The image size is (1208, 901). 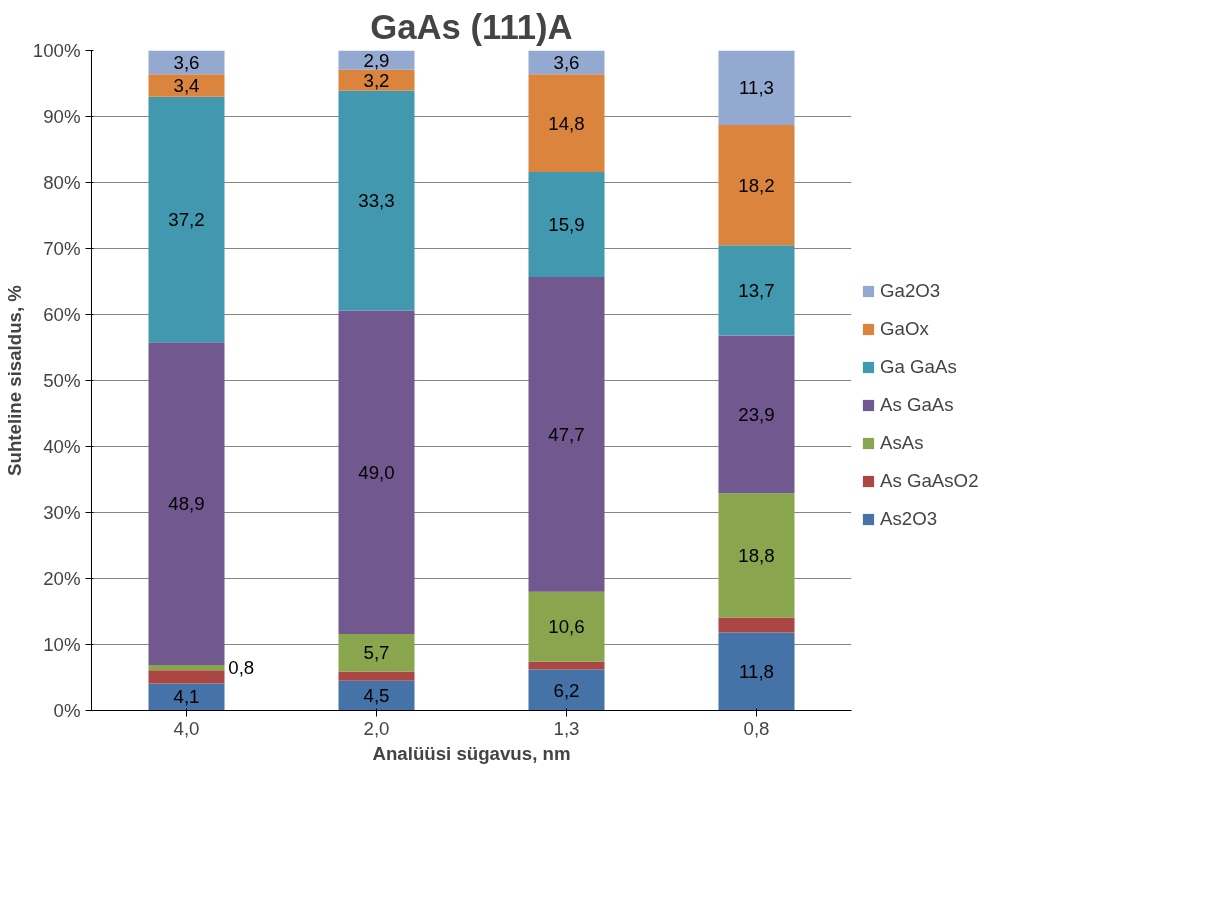 What do you see at coordinates (62, 380) in the screenshot?
I see `y-tick-label: 50%` at bounding box center [62, 380].